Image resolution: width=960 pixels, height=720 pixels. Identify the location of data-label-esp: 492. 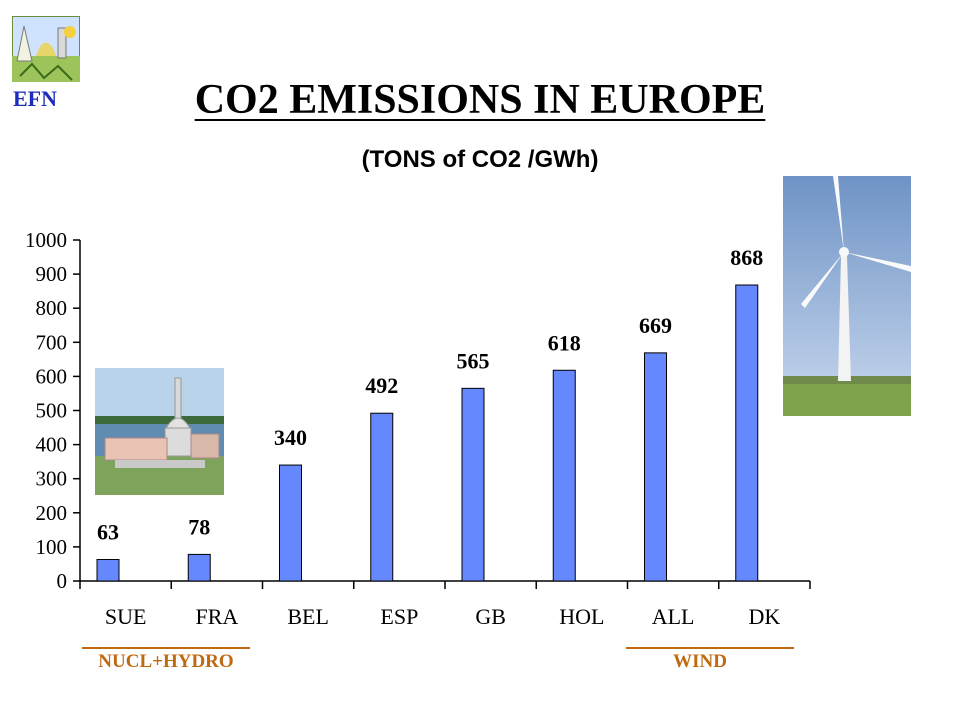
(381, 385).